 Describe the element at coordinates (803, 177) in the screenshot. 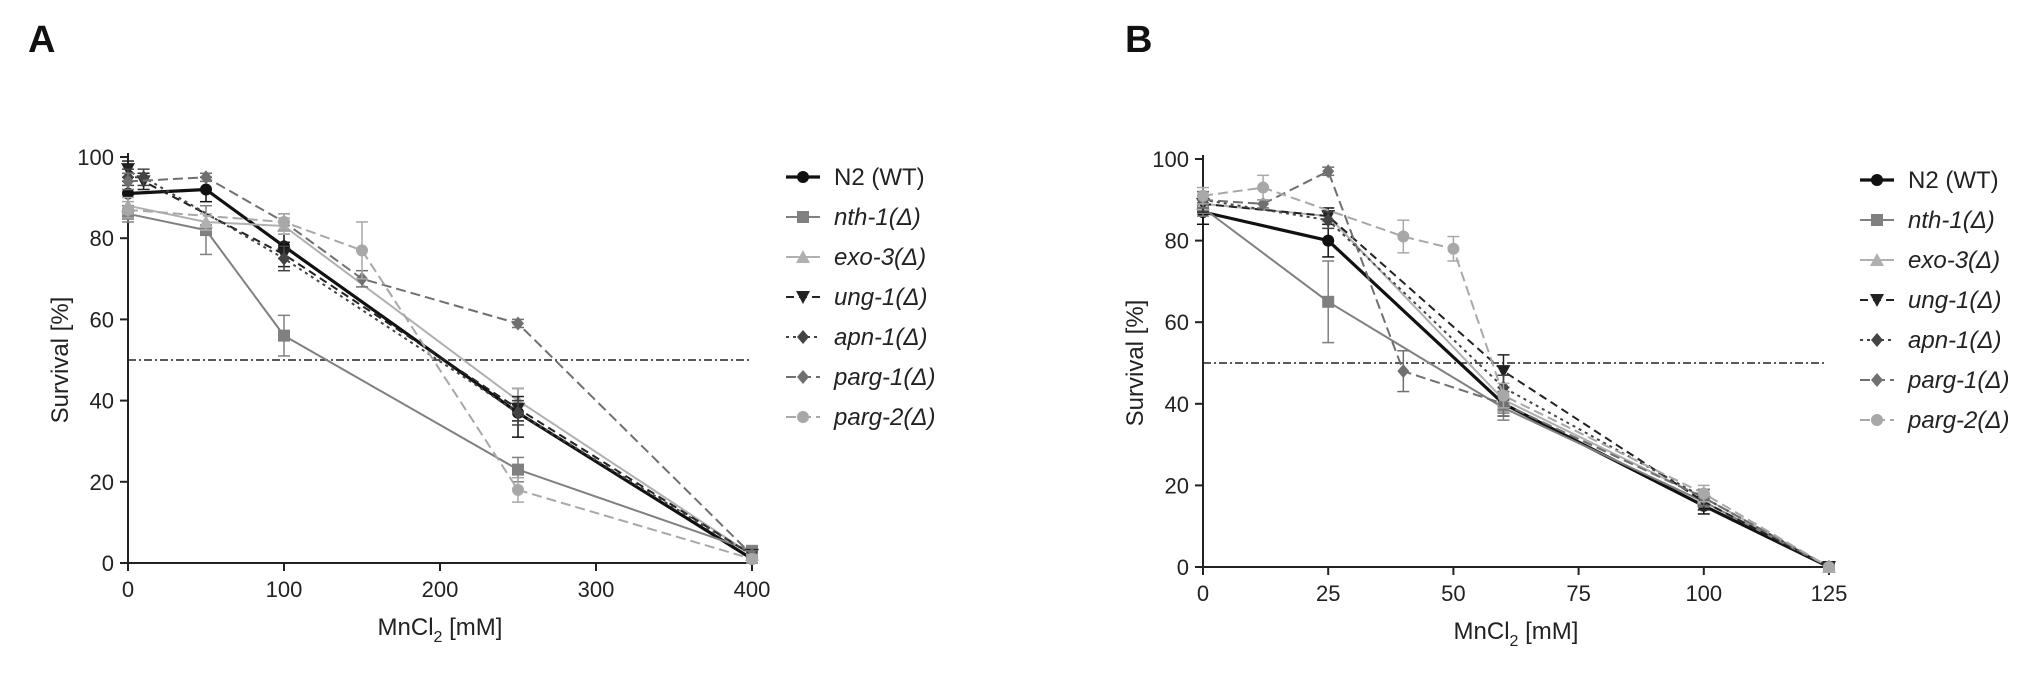

I see `panel-a-legend-marker-n2-wt` at that location.